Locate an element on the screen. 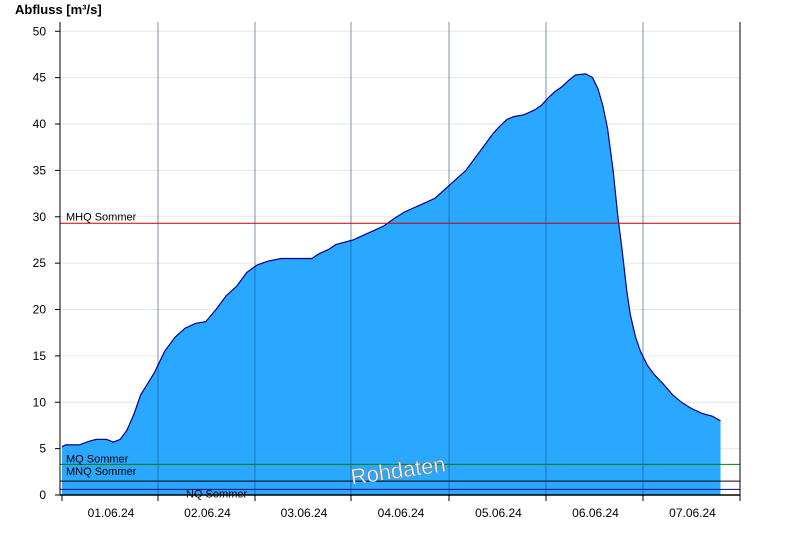 This screenshot has width=800, height=550. reference-label: MNQ Sommer is located at coordinates (101, 472).